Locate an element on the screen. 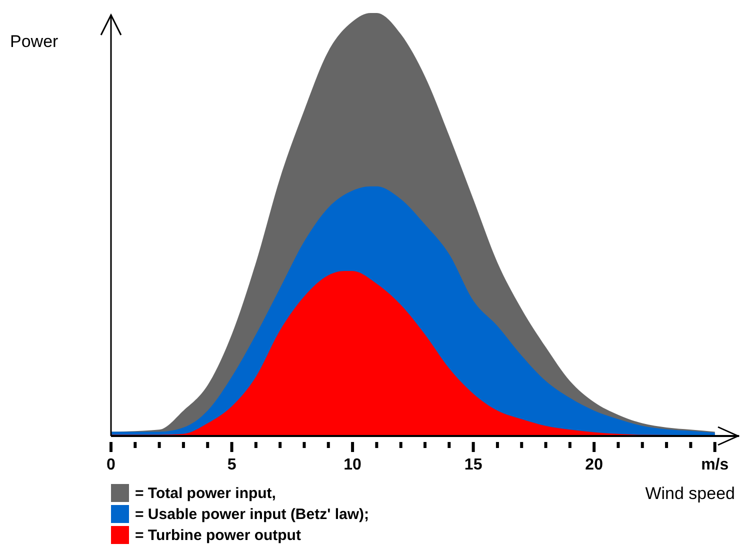 This screenshot has height=547, width=740. x-tick-label: 15 is located at coordinates (473, 465).